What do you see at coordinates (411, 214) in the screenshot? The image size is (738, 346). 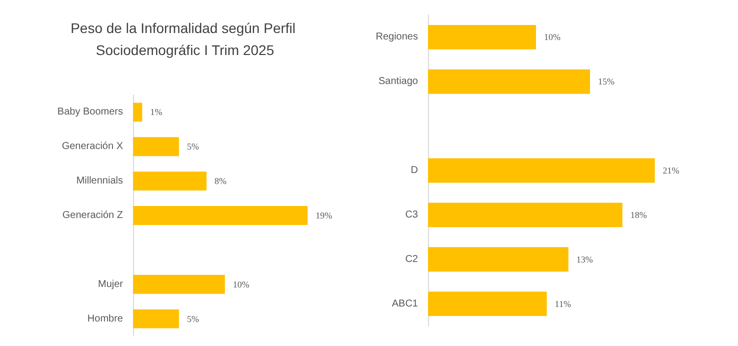 I see `y-tick-label: C3` at bounding box center [411, 214].